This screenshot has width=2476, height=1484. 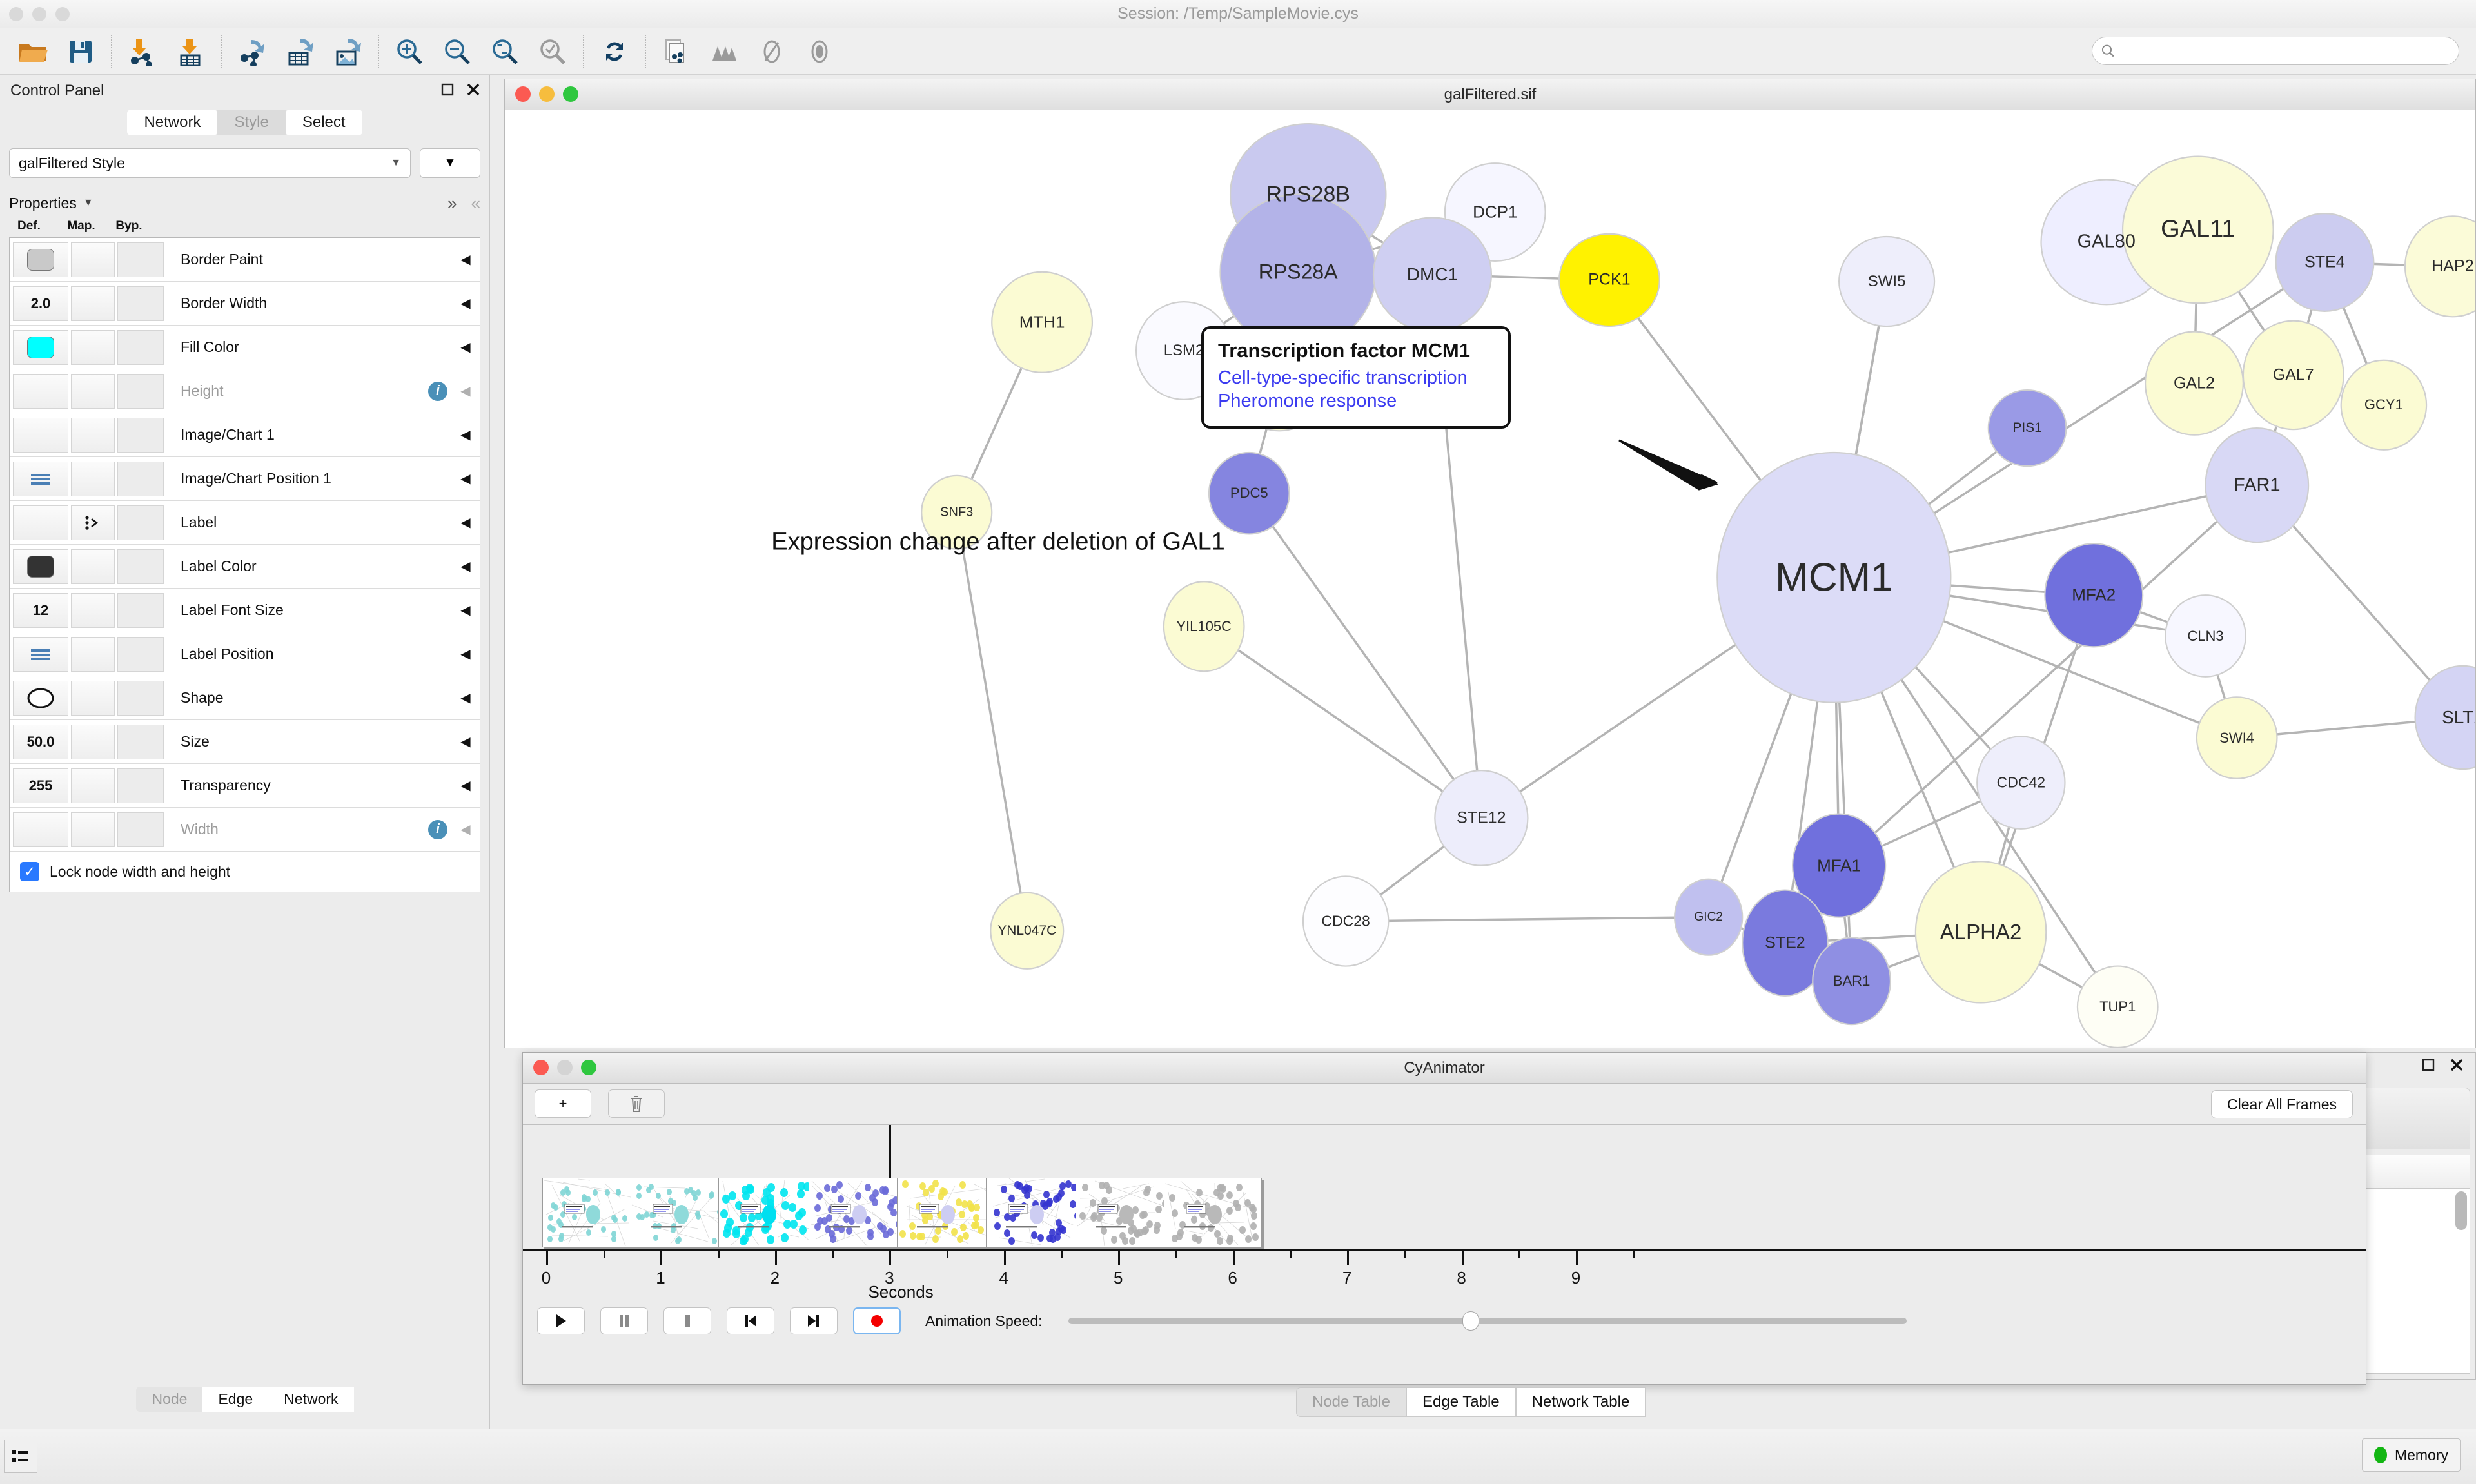 I want to click on property-row: Border Paint ◀, so click(x=245, y=260).